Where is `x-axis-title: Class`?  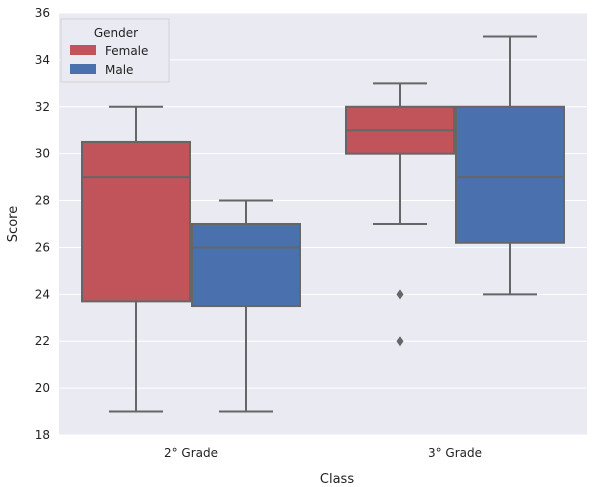 x-axis-title: Class is located at coordinates (337, 479).